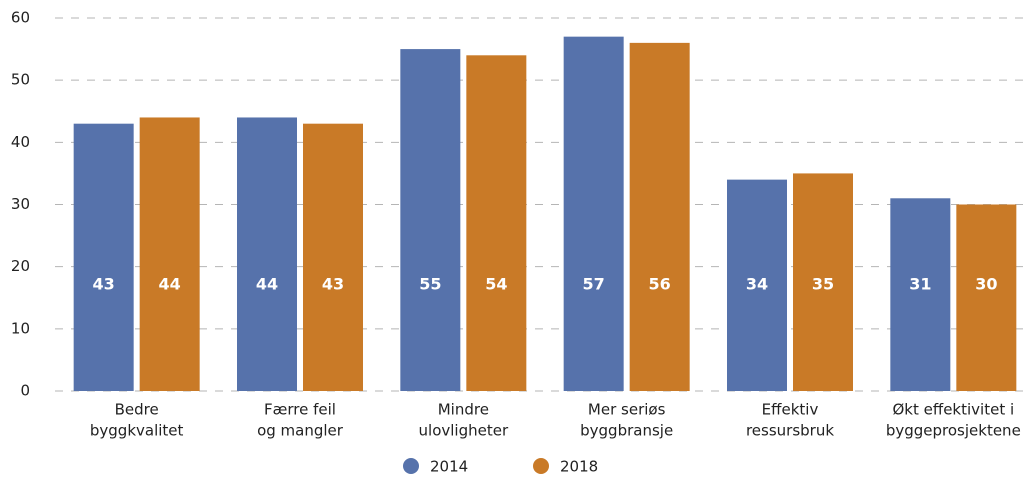  Describe the element at coordinates (660, 284) in the screenshot. I see `data-label: 56` at that location.